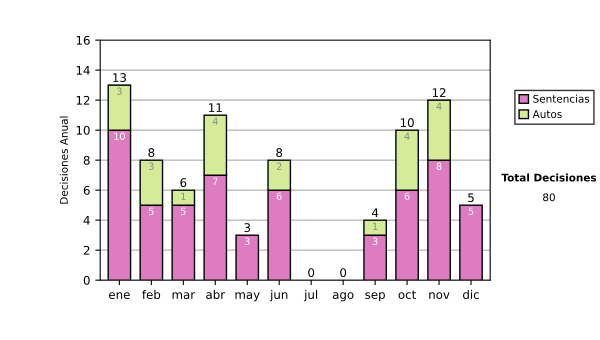 This screenshot has width=600, height=340. What do you see at coordinates (439, 166) in the screenshot?
I see `data-label: 8` at bounding box center [439, 166].